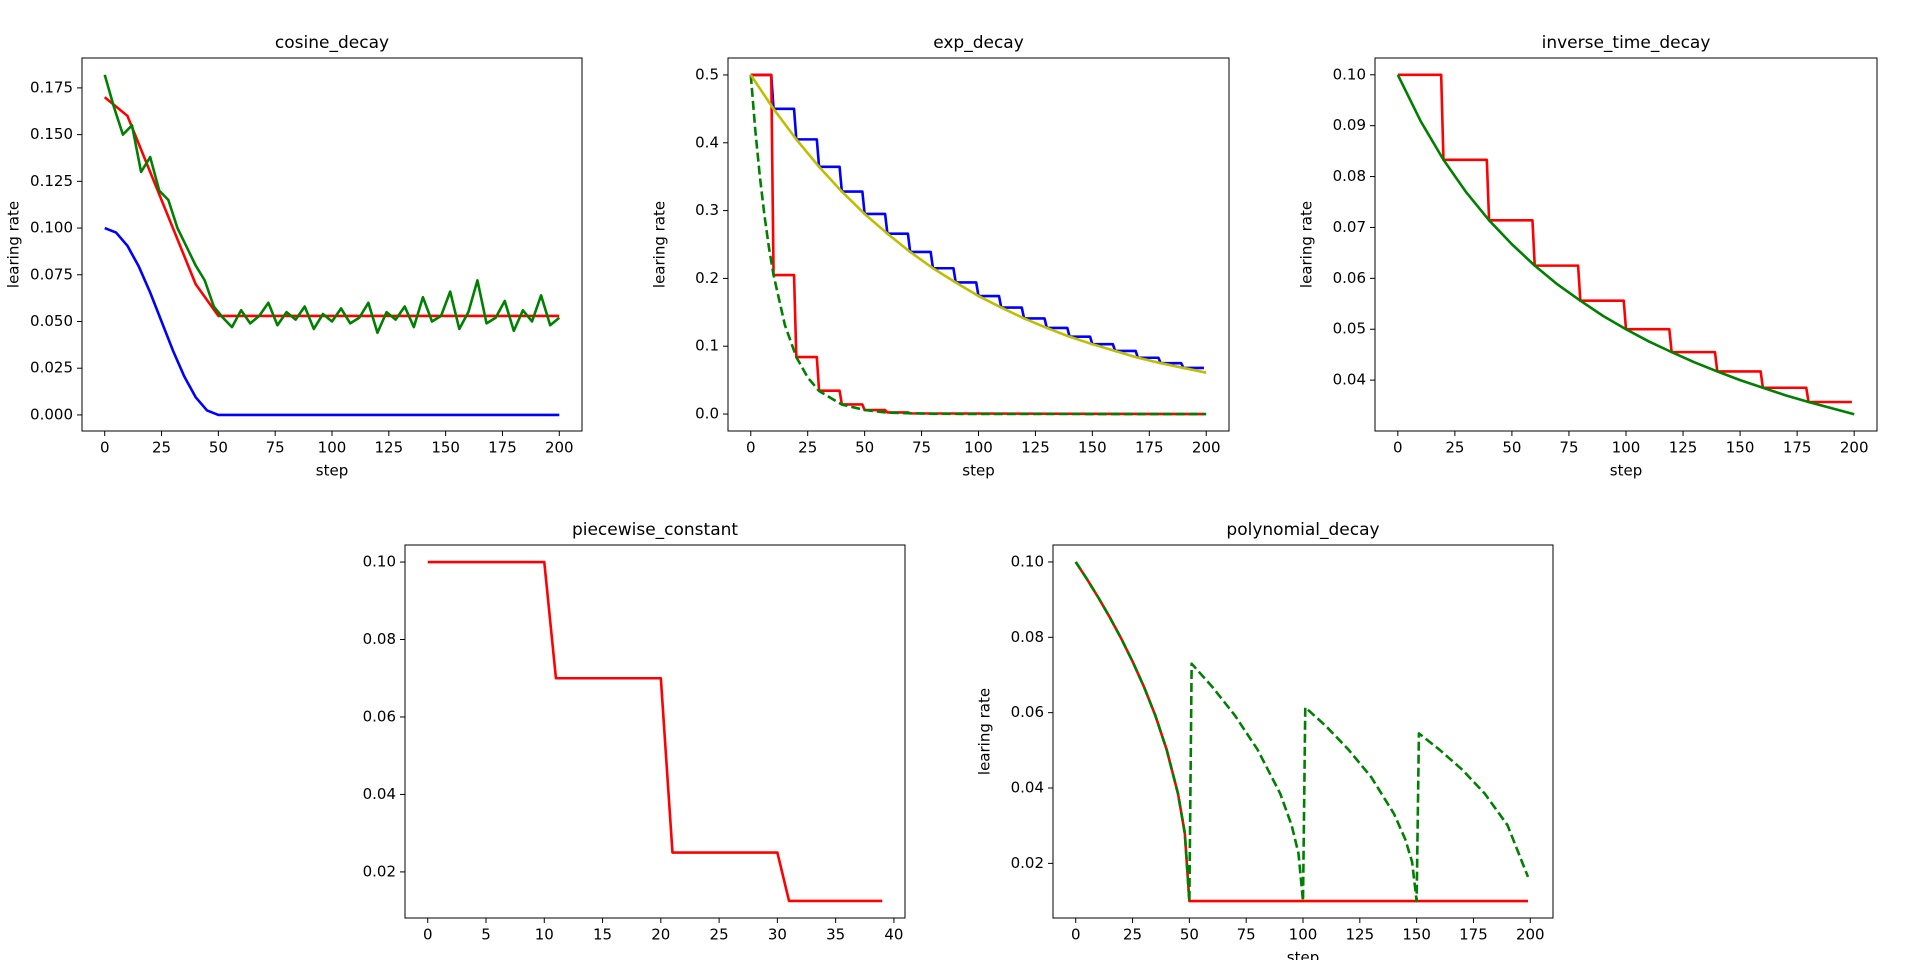 The width and height of the screenshot is (1920, 960). What do you see at coordinates (707, 142) in the screenshot?
I see `y-tick-label: 0.4` at bounding box center [707, 142].